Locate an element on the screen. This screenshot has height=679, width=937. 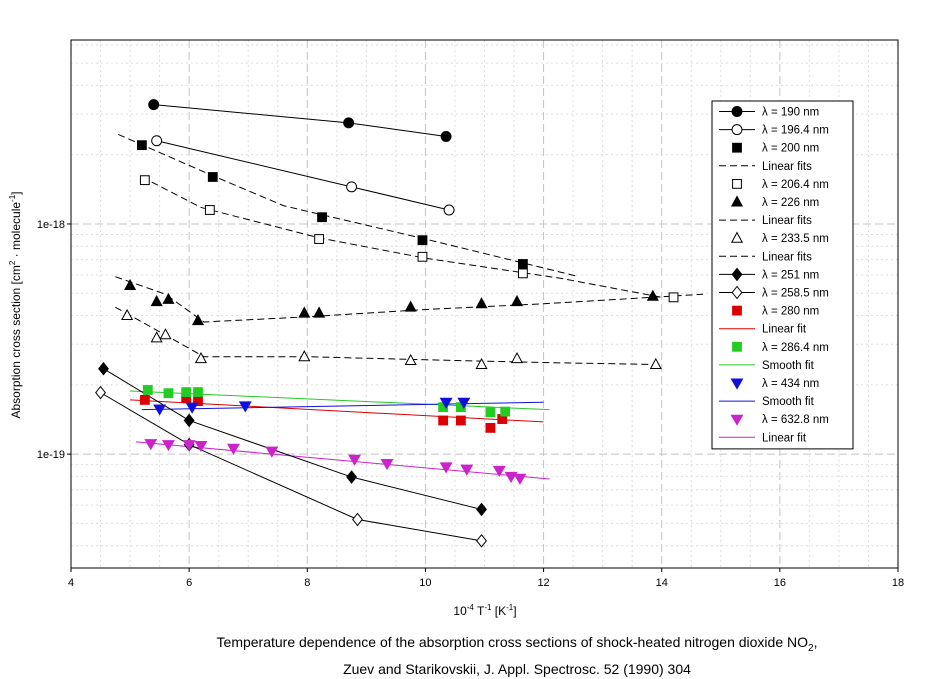
x-tick-label: 12 is located at coordinates (543, 583).